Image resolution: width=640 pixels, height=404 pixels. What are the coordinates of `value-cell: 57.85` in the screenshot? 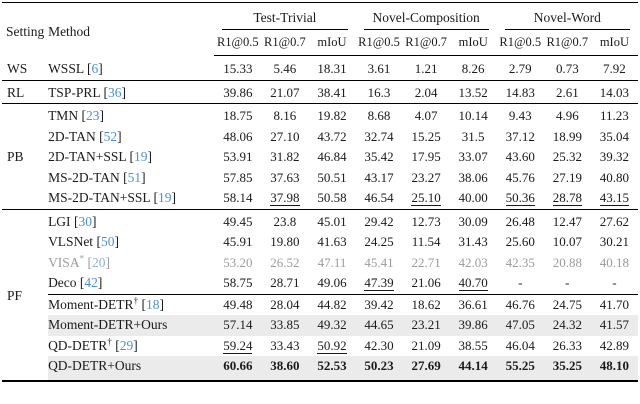 It's located at (238, 177).